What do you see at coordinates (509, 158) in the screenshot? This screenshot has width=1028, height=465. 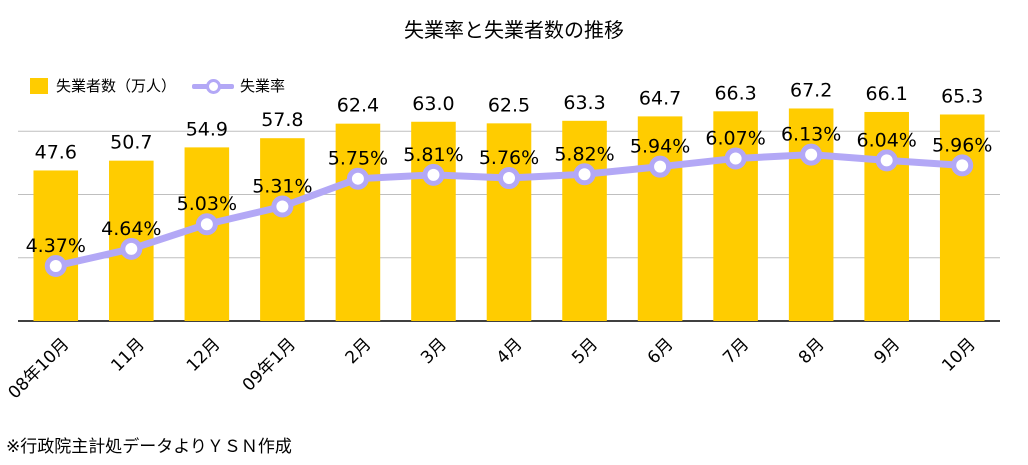 I see `rate-value-label: 5.76%` at bounding box center [509, 158].